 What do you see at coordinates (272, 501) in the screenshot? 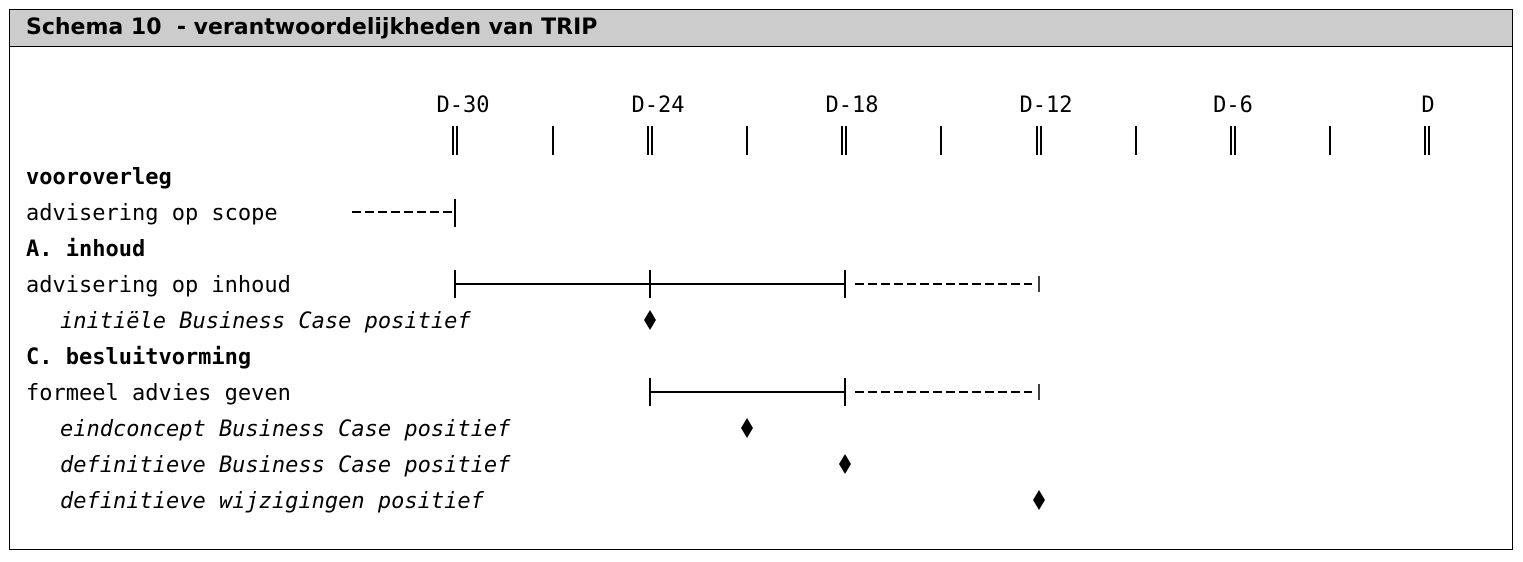
I see `row-definitieve-wijz: definitieve wijzigingen positief` at bounding box center [272, 501].